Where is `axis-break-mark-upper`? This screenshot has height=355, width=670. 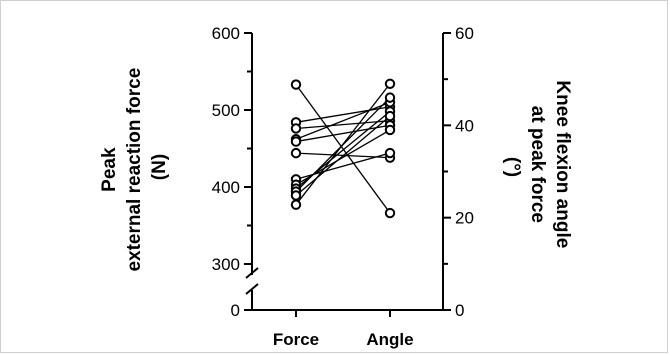
axis-break-mark-upper is located at coordinates (252, 273).